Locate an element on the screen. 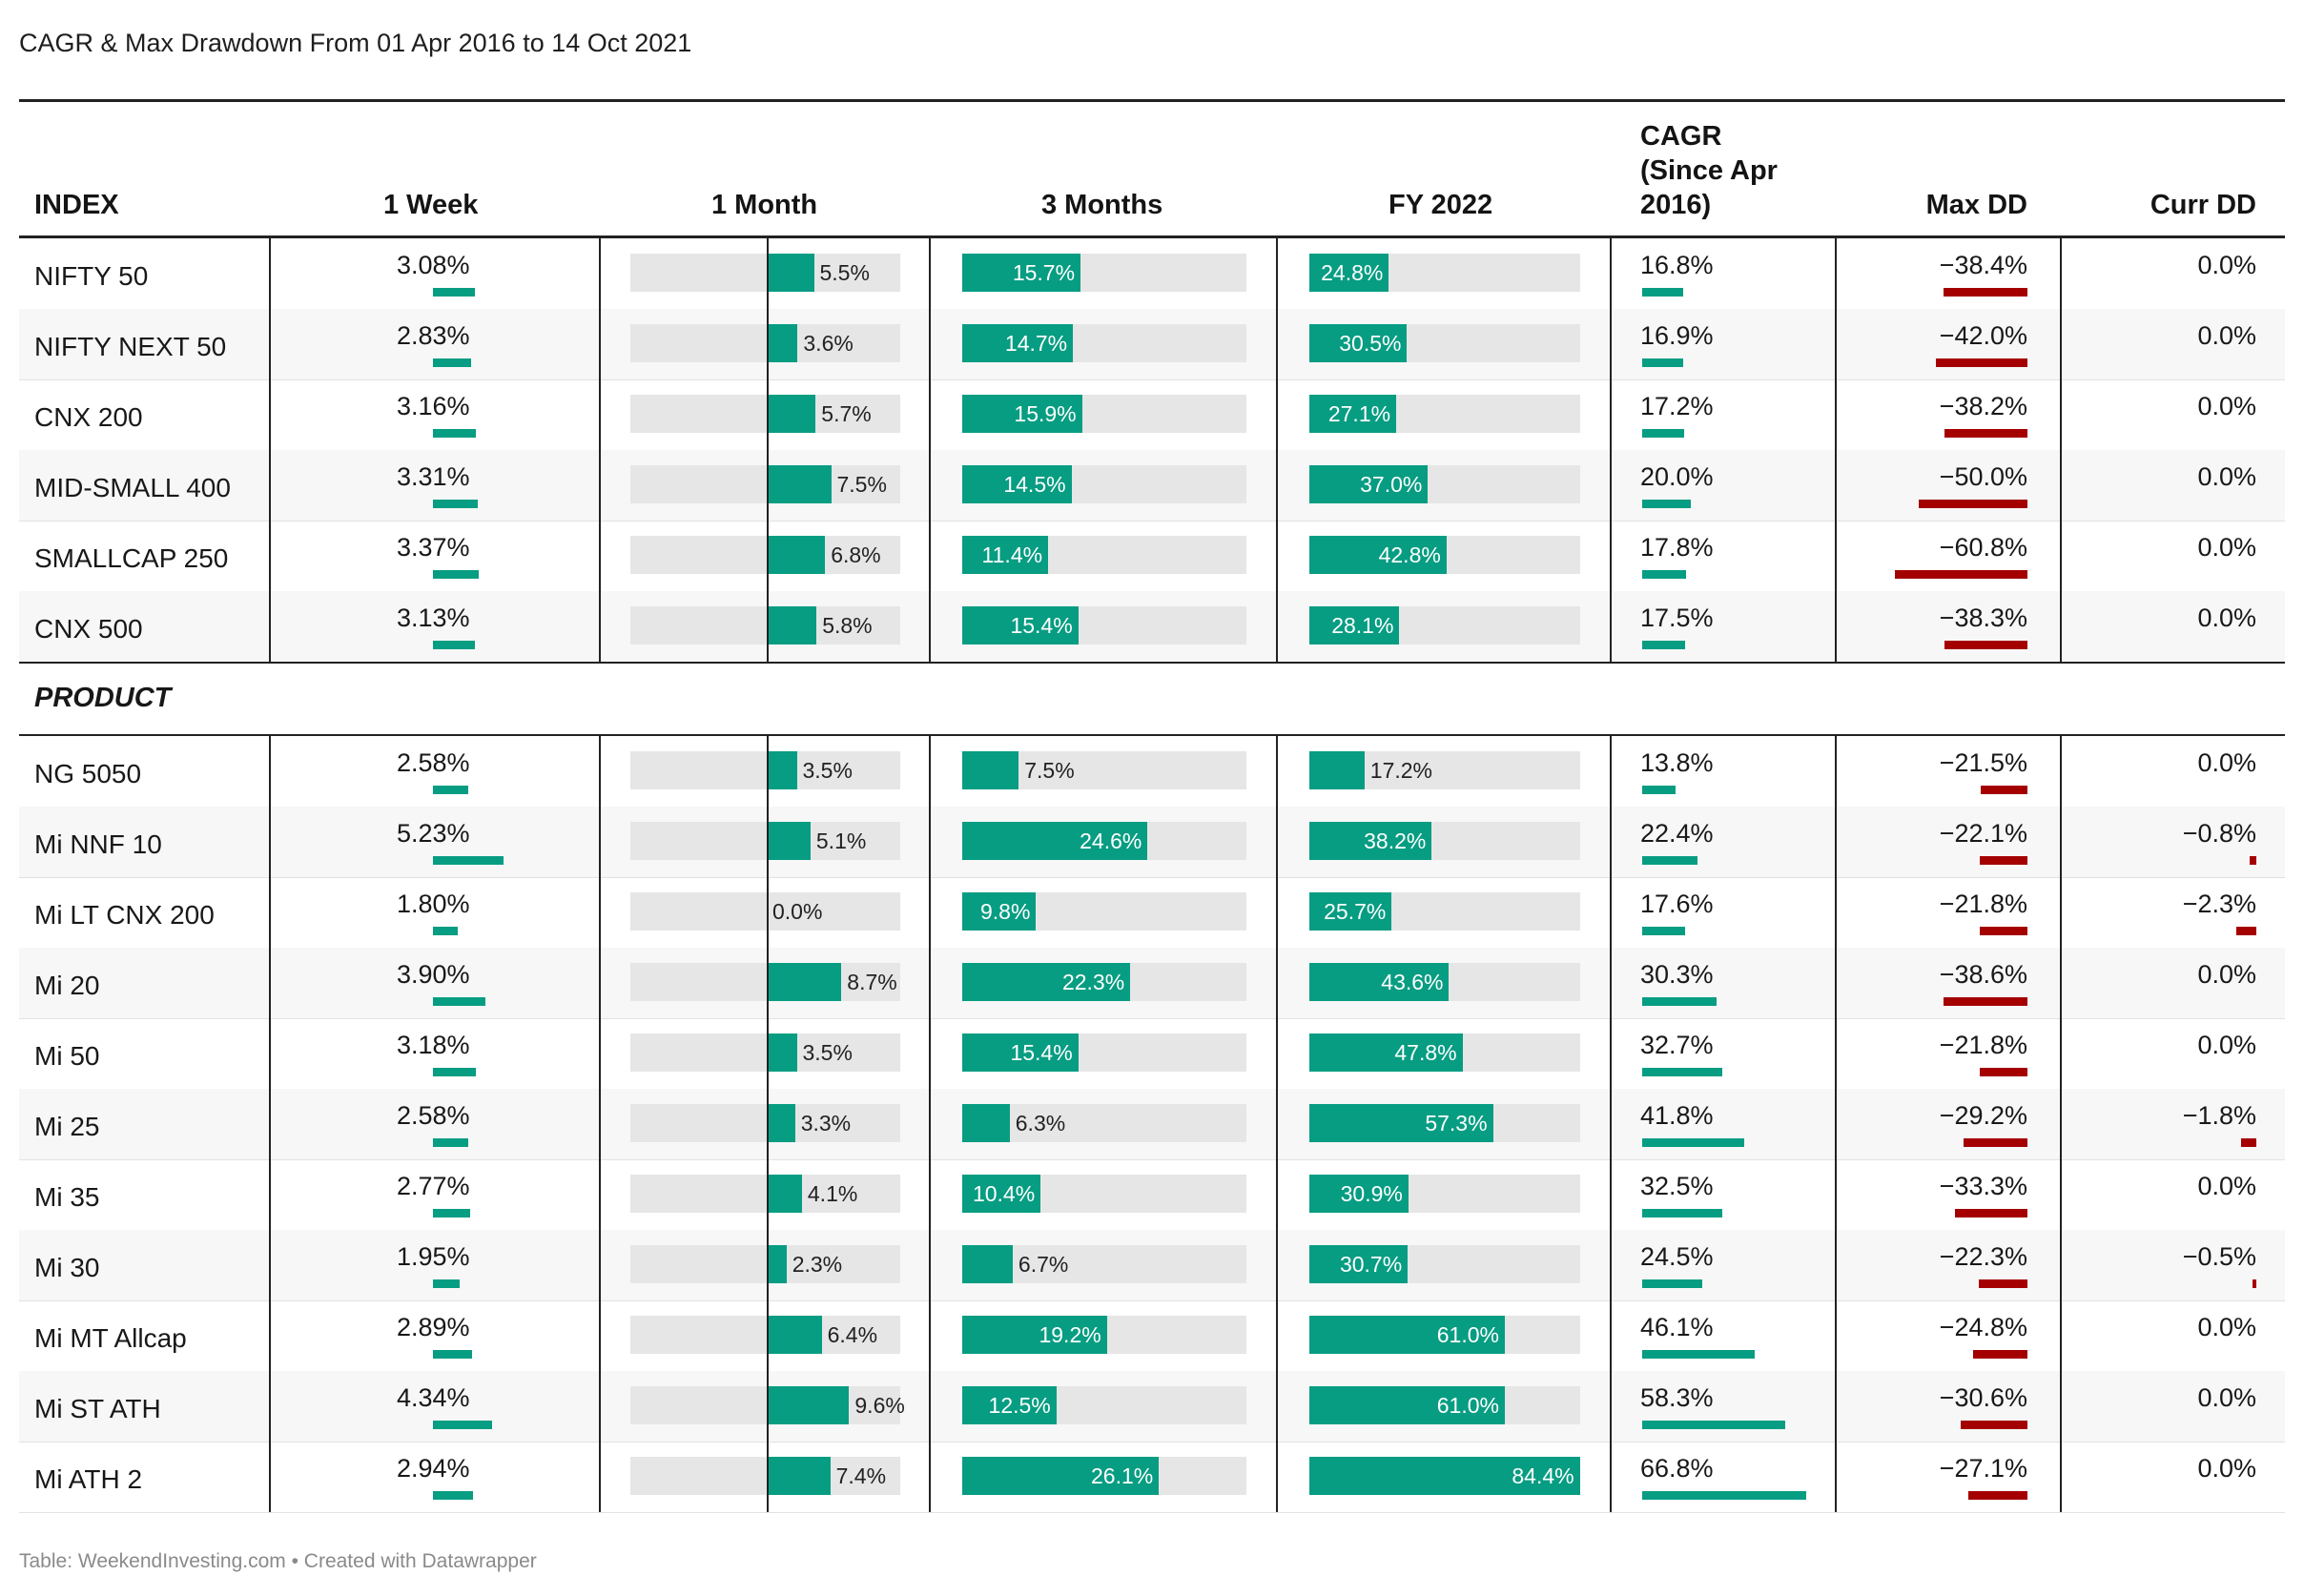  m3-label: 15.4% is located at coordinates (1041, 625).